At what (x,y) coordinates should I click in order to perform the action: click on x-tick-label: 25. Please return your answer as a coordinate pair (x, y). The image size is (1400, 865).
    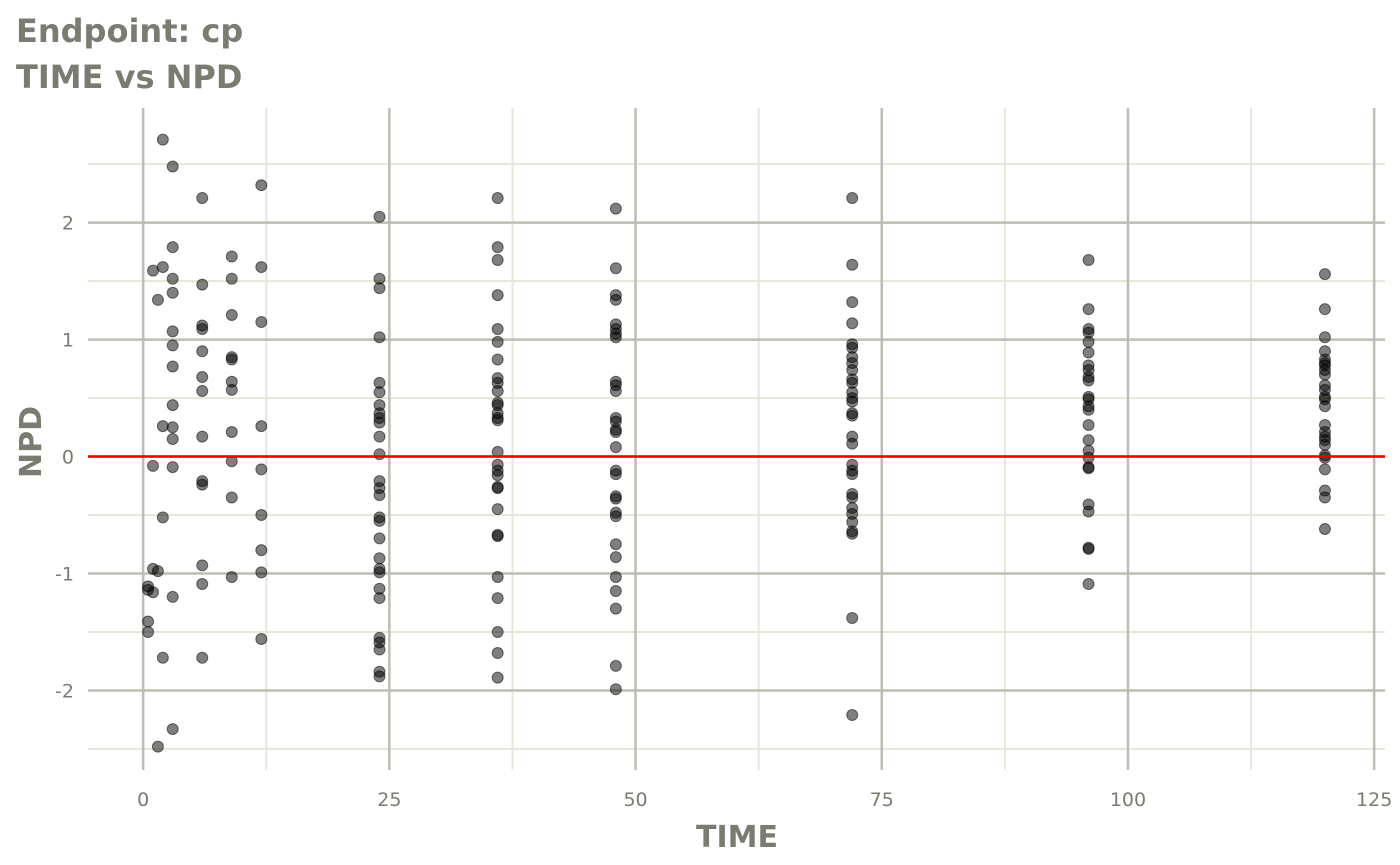
    Looking at the image, I should click on (389, 800).